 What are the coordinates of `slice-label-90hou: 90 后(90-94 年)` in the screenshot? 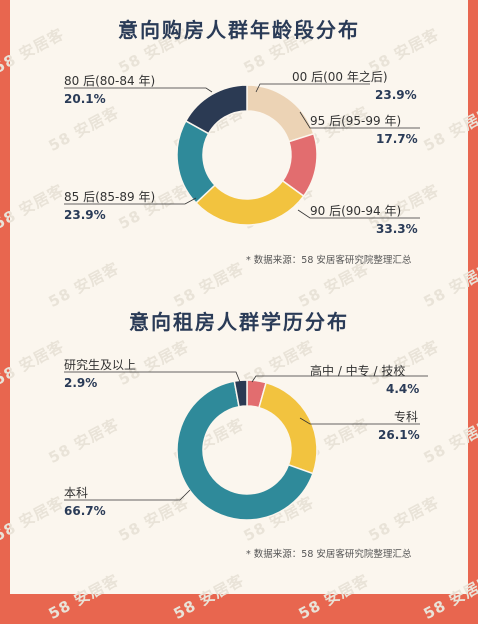 It's located at (356, 211).